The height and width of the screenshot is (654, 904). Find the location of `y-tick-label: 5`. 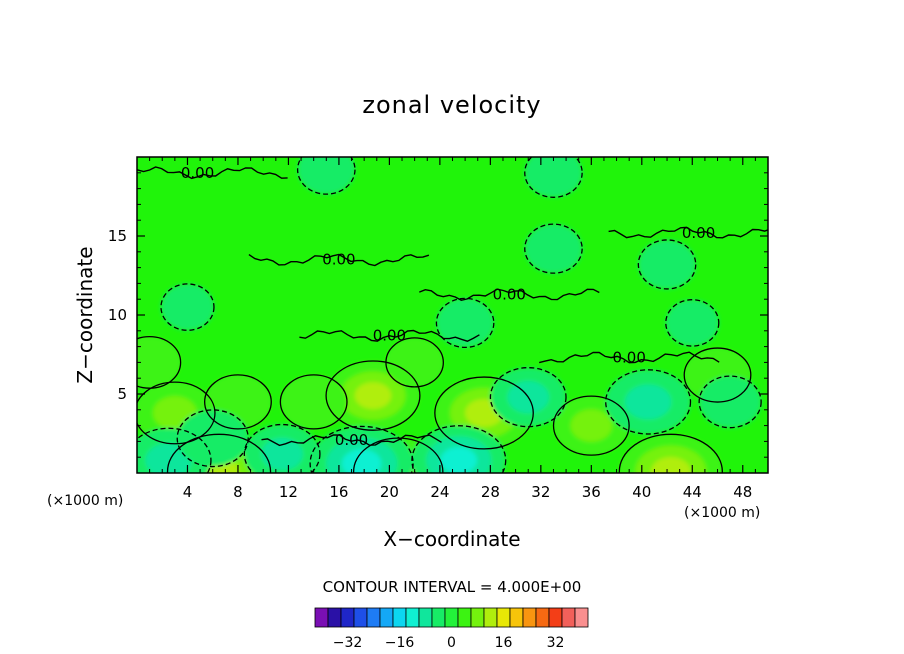

y-tick-label: 5 is located at coordinates (122, 394).